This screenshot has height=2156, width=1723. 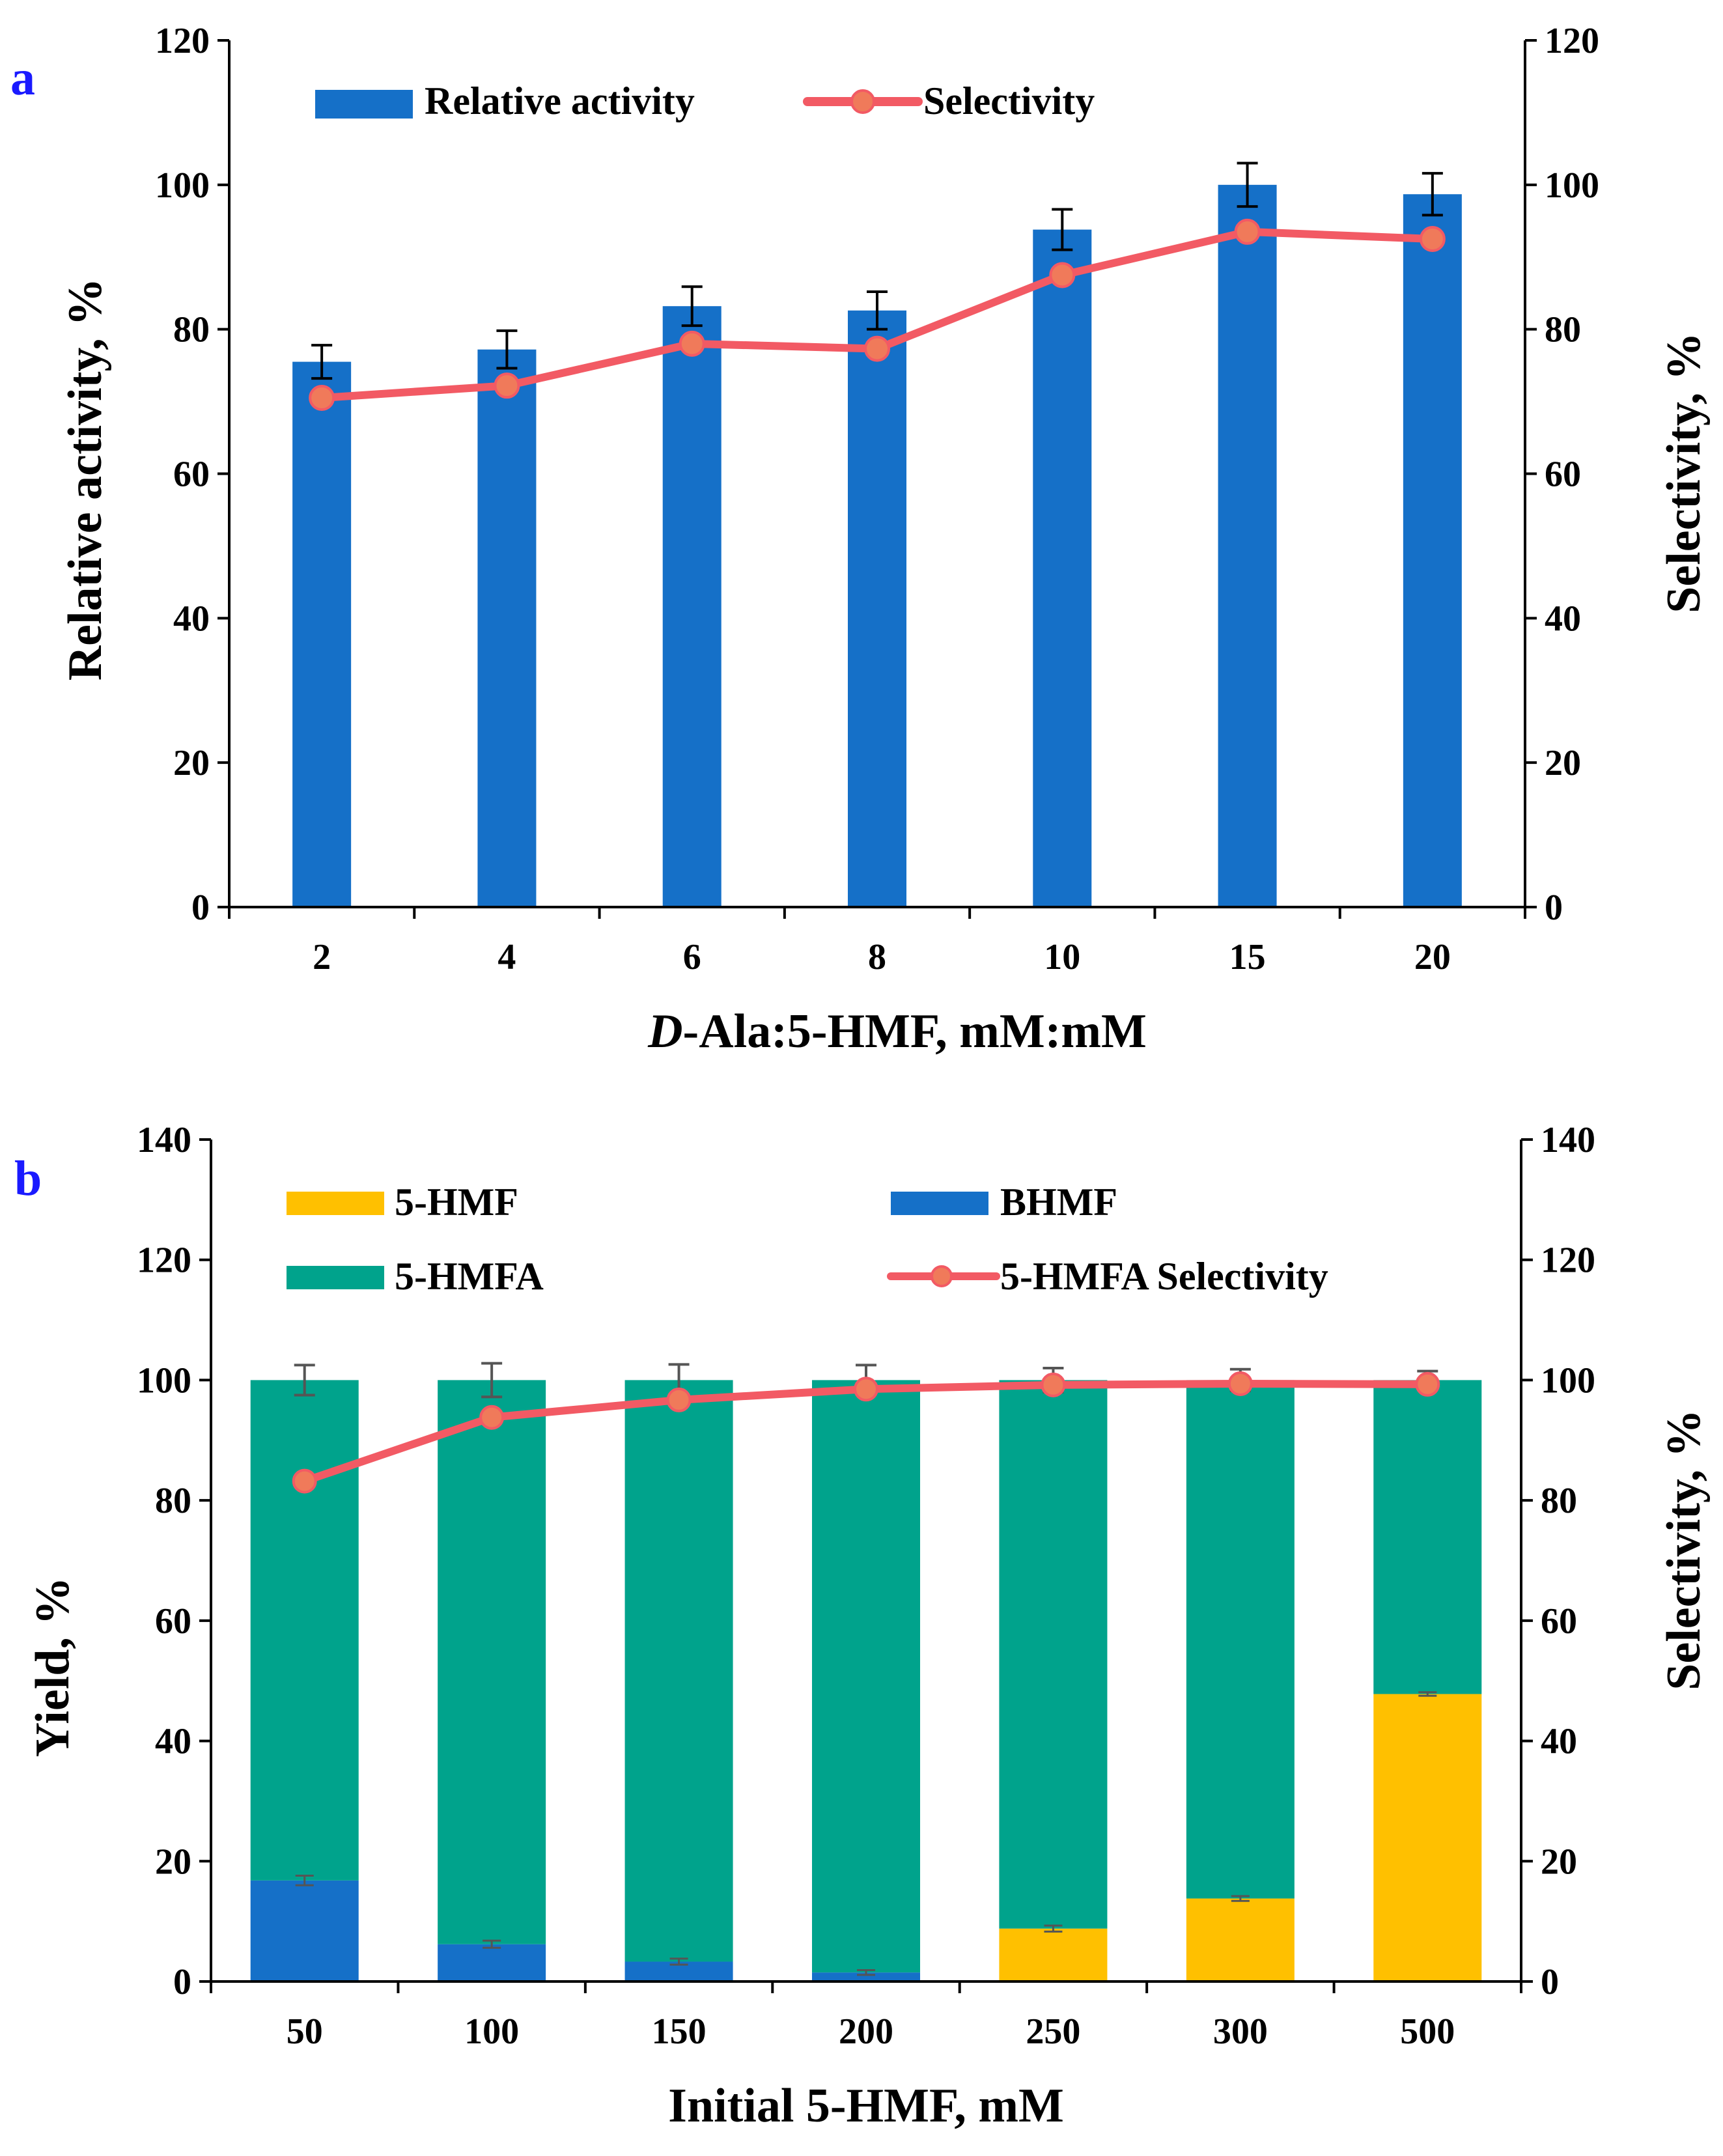 What do you see at coordinates (1563, 330) in the screenshot?
I see `a-right-tick-label: 80` at bounding box center [1563, 330].